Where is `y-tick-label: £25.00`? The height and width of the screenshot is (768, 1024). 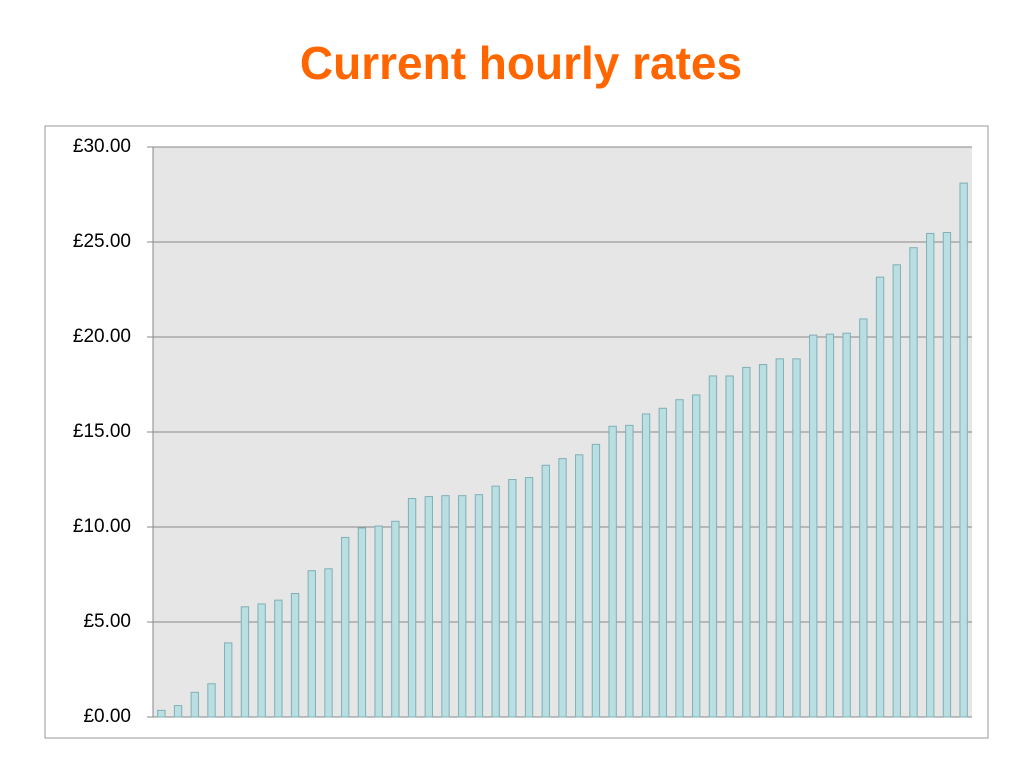 y-tick-label: £25.00 is located at coordinates (102, 241).